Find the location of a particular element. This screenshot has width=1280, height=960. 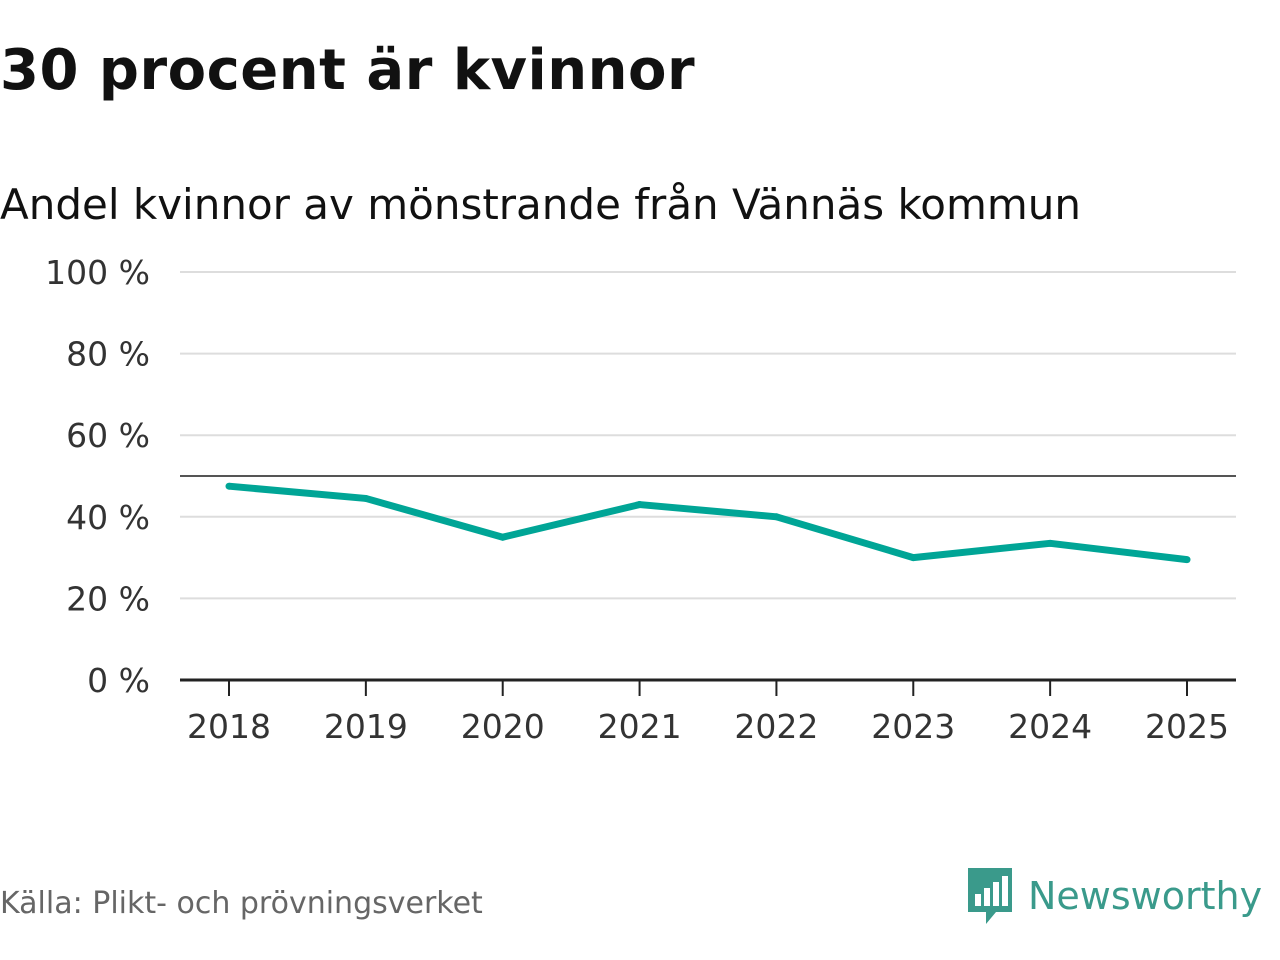

chart-title: 30 procent är kvinnor is located at coordinates (348, 70).